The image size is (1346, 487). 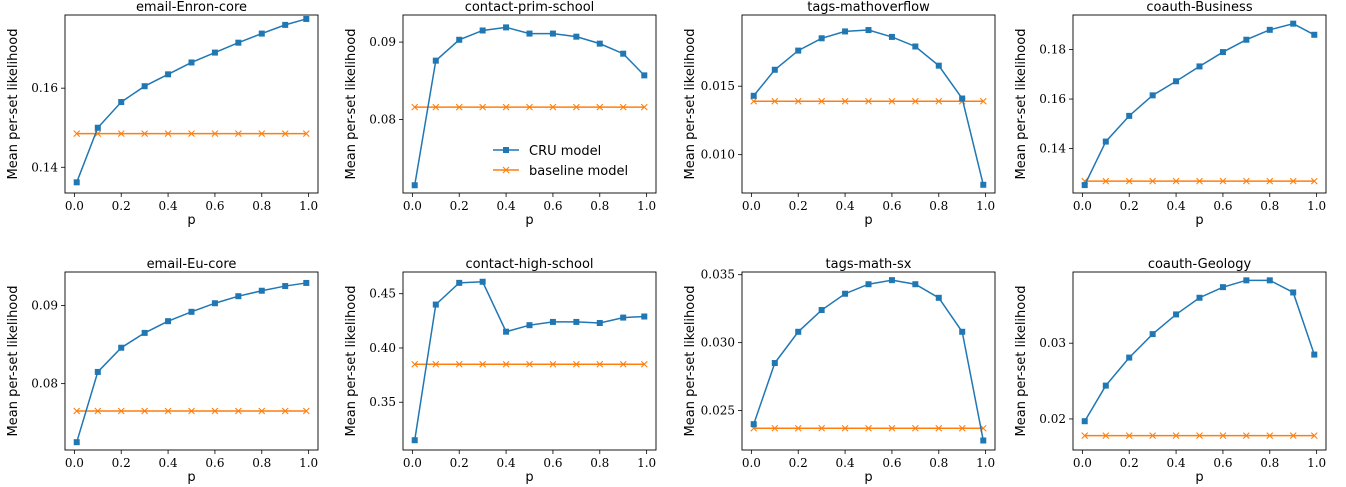 I want to click on x-axis-label: p, so click(x=868, y=220).